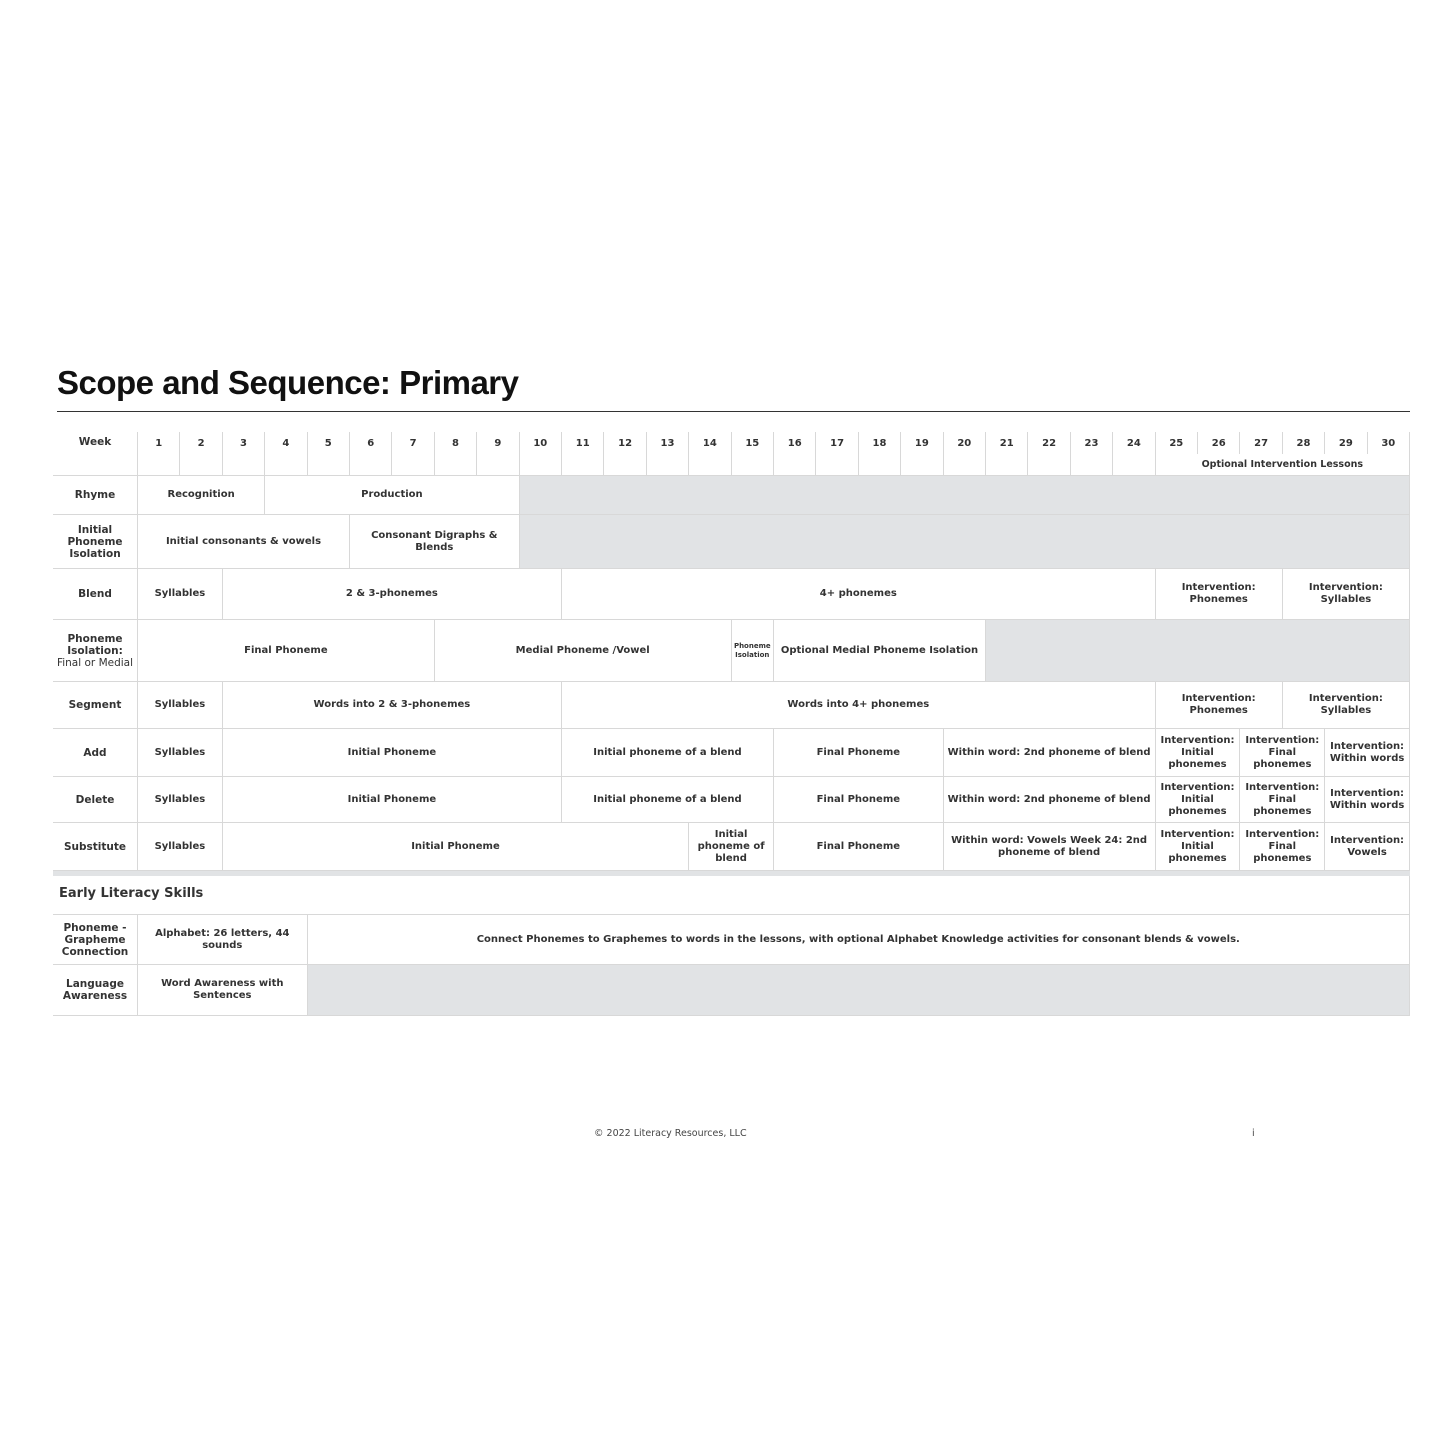  What do you see at coordinates (286, 454) in the screenshot?
I see `week-number: 4` at bounding box center [286, 454].